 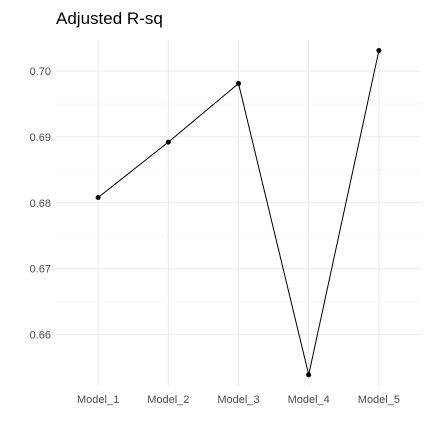 I want to click on y-tick-label: 0.68, so click(x=40, y=204).